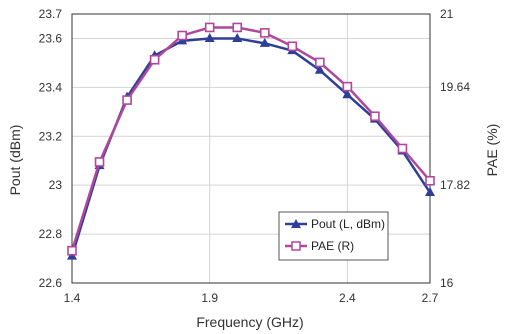 The width and height of the screenshot is (510, 334). Describe the element at coordinates (447, 283) in the screenshot. I see `y-right-tick-label: 16` at that location.